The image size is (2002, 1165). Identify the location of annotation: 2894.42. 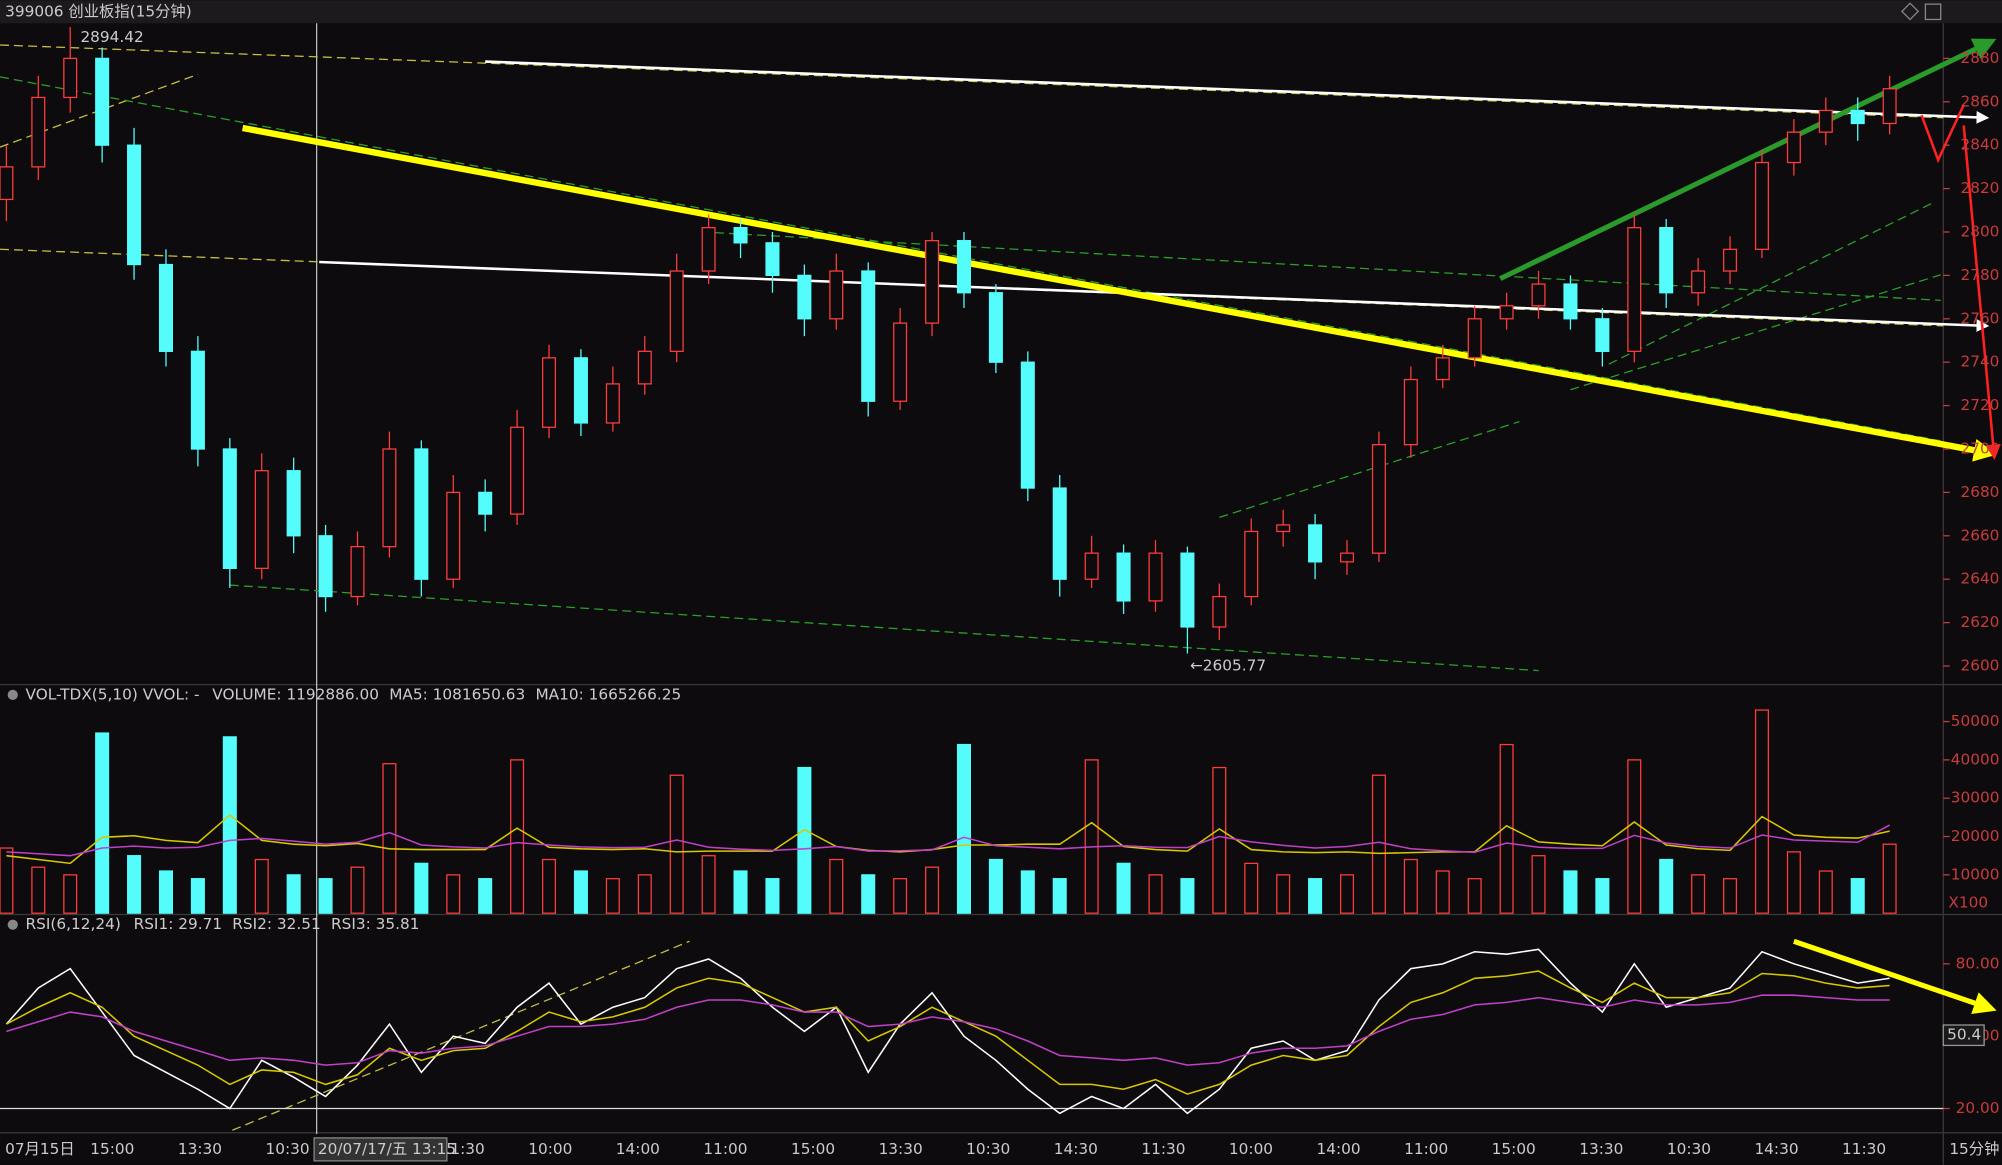
(111, 37).